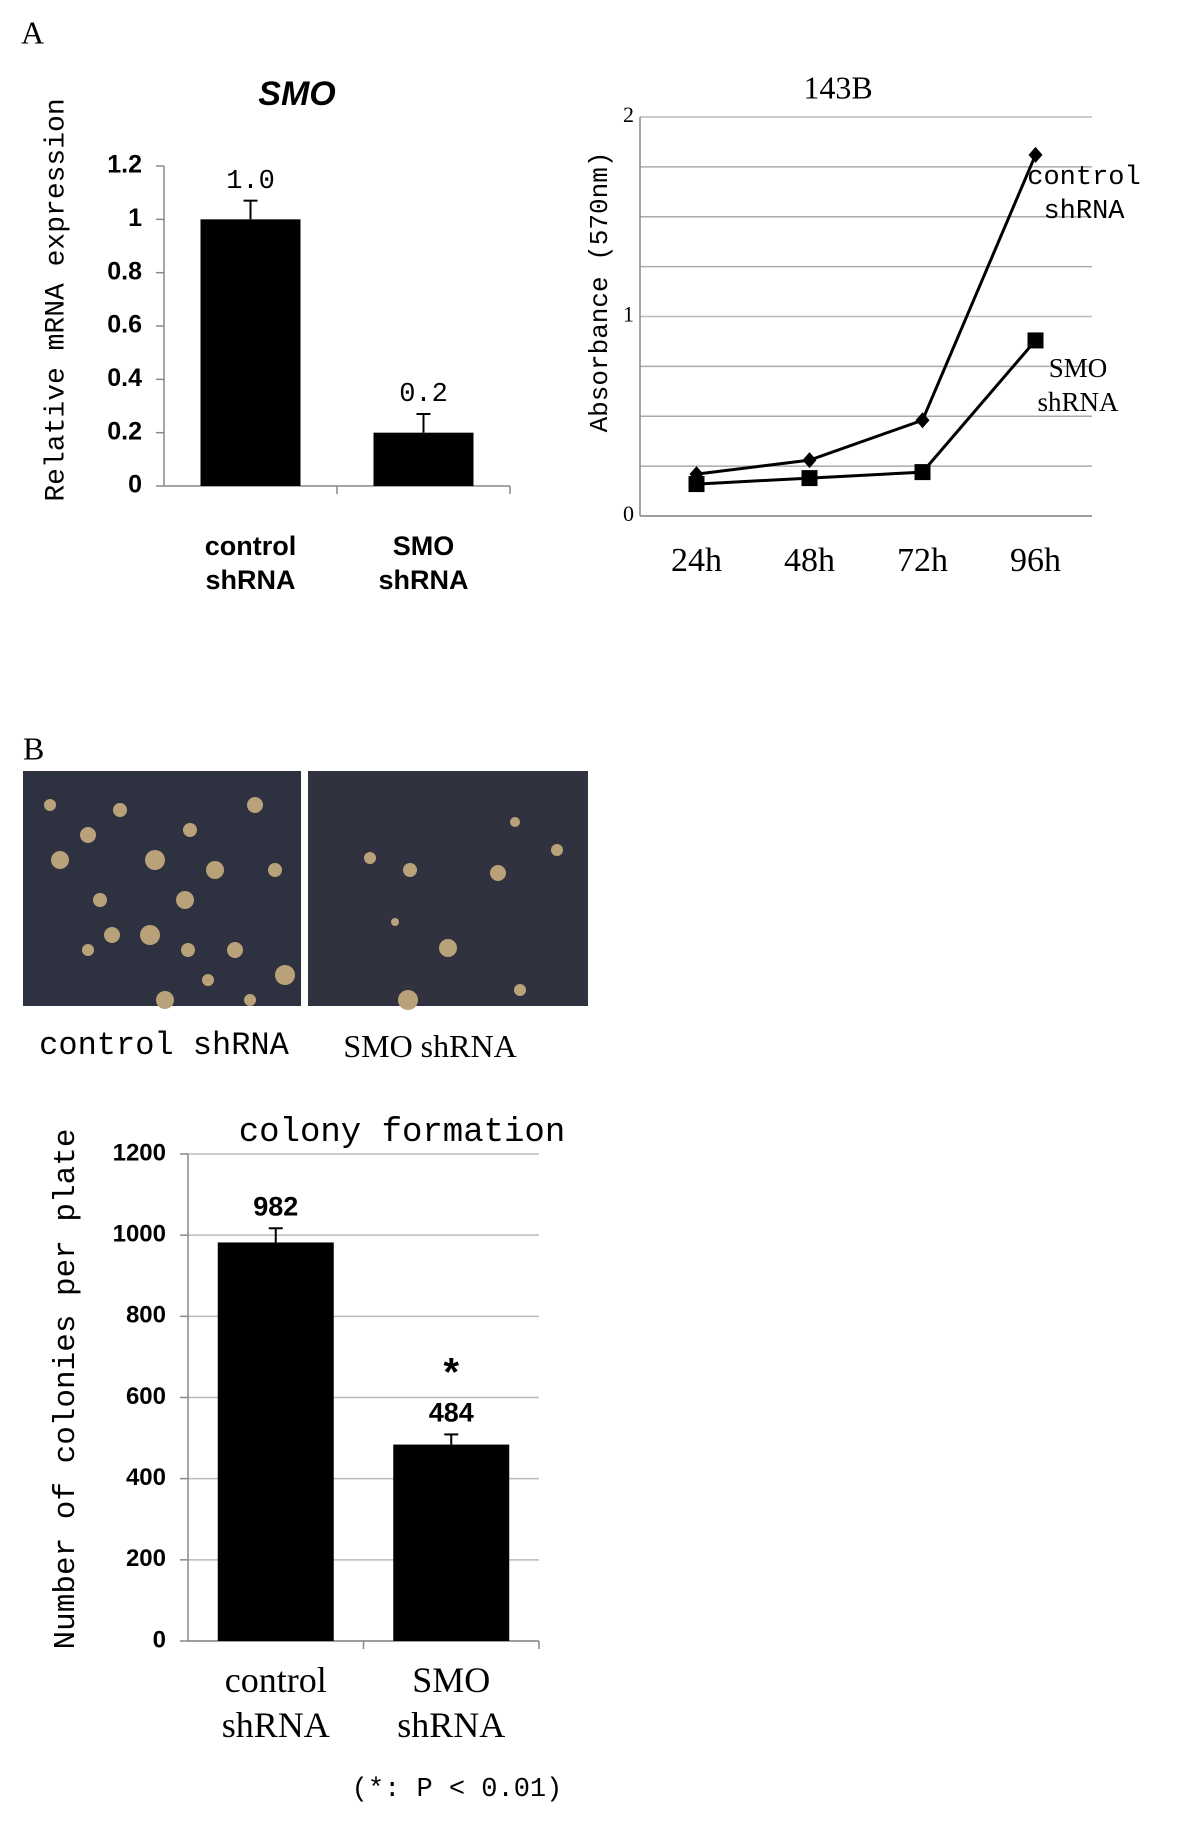  Describe the element at coordinates (146, 1477) in the screenshot. I see `y-tick-label: 400` at that location.